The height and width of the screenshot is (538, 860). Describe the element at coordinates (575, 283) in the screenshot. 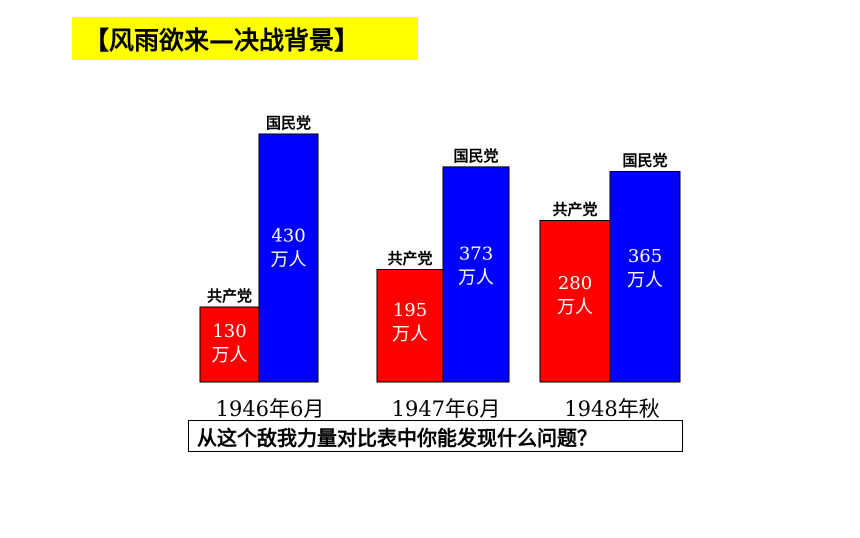

I see `data-label: 280` at that location.